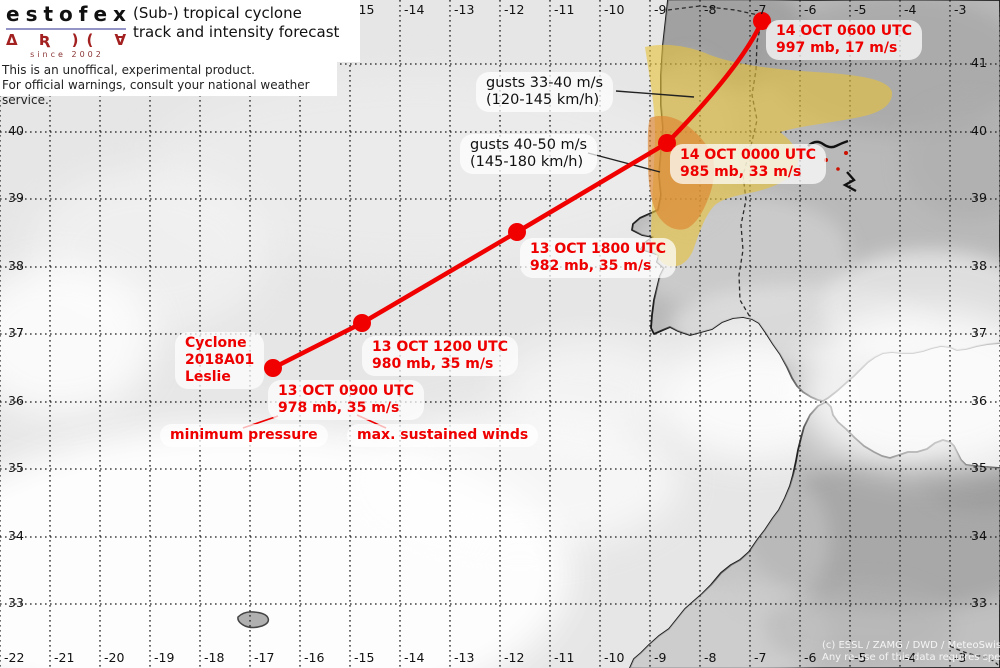 This screenshot has height=668, width=1000. Describe the element at coordinates (660, 657) in the screenshot. I see `lon-label-bottom: -9` at that location.